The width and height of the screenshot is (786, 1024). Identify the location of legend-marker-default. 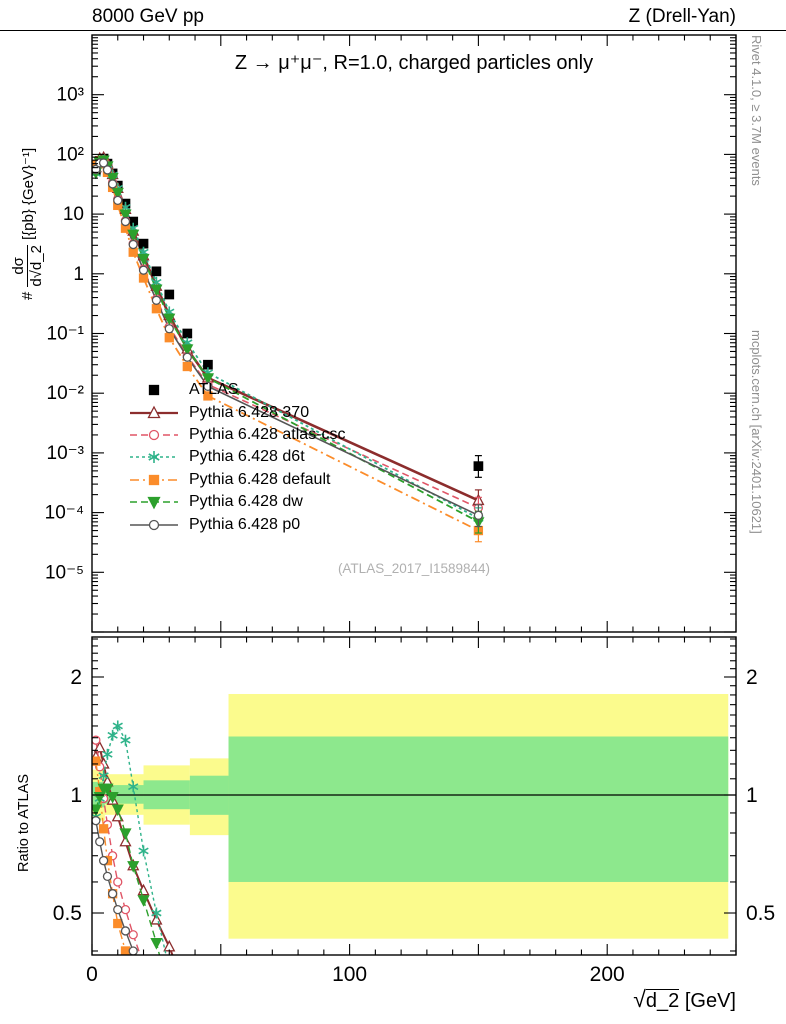
(154, 479).